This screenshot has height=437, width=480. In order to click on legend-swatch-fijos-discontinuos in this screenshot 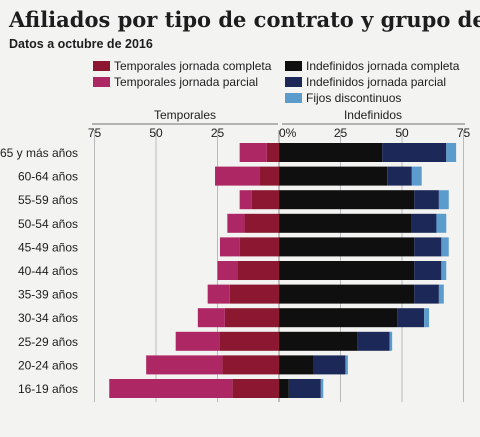, I will do `click(293, 98)`.